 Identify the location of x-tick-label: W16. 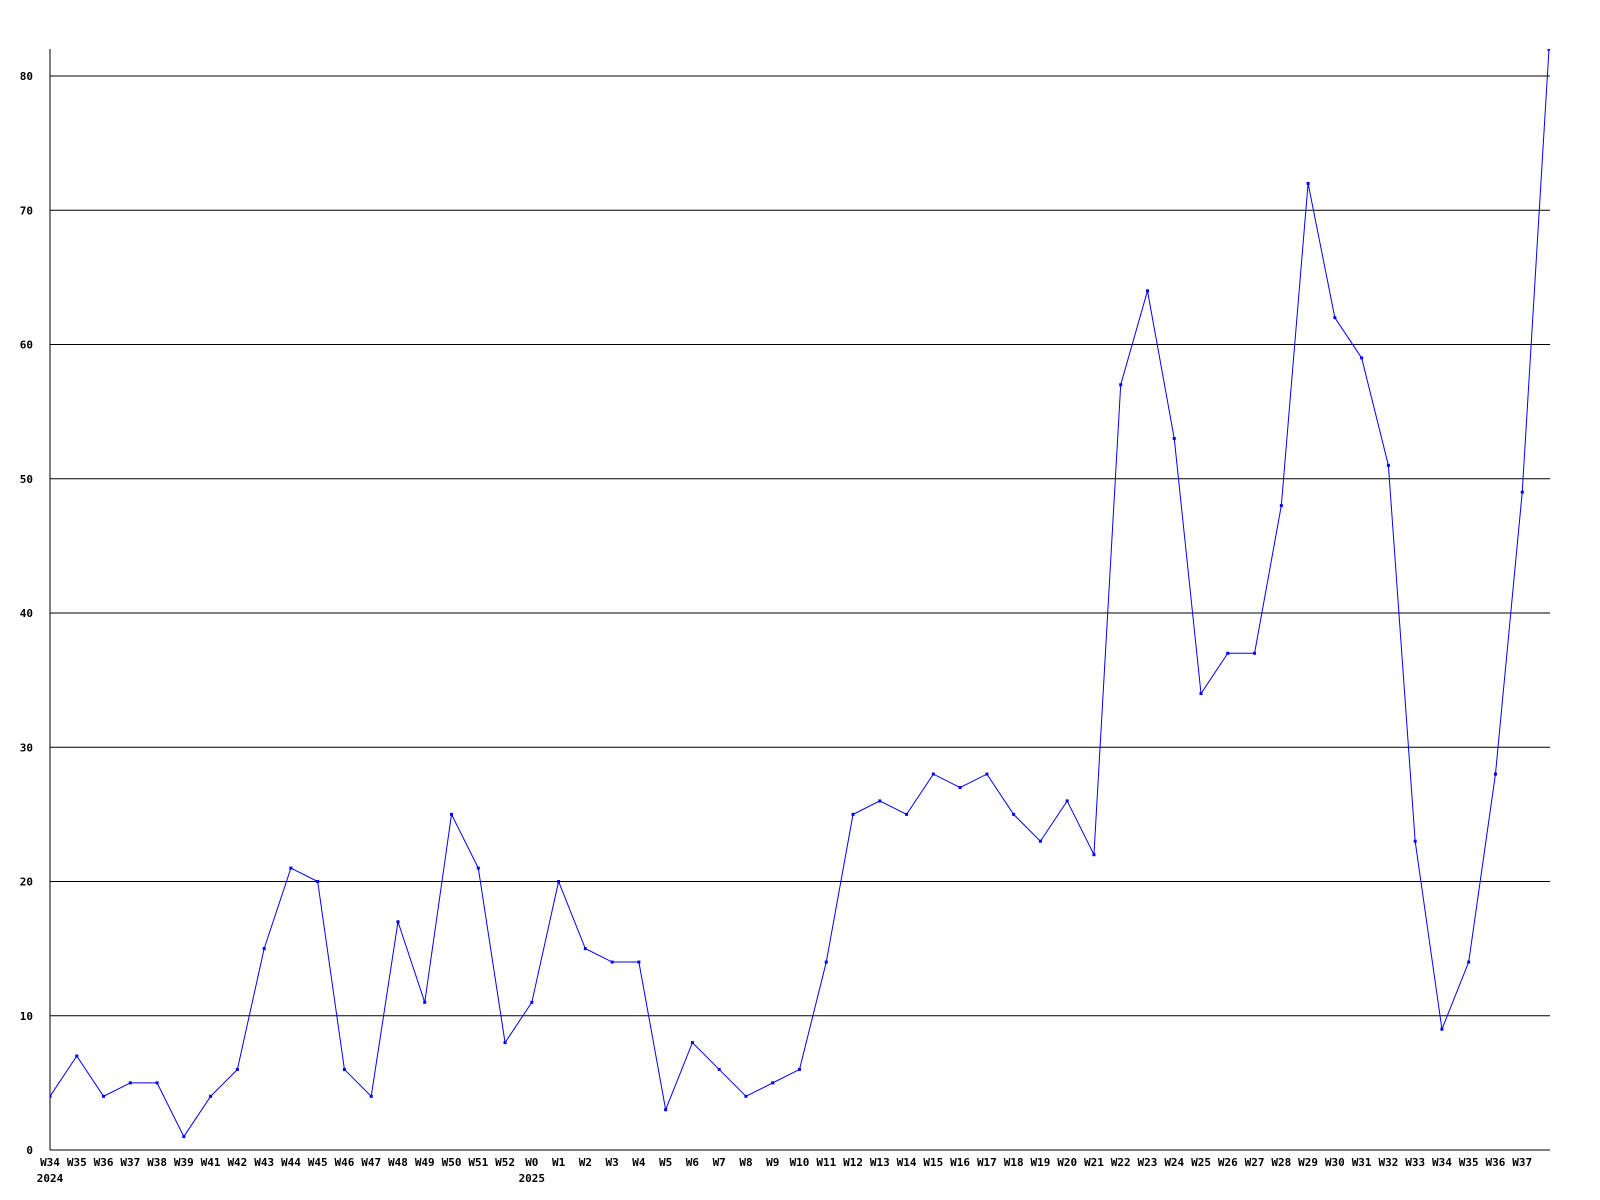
(960, 1162).